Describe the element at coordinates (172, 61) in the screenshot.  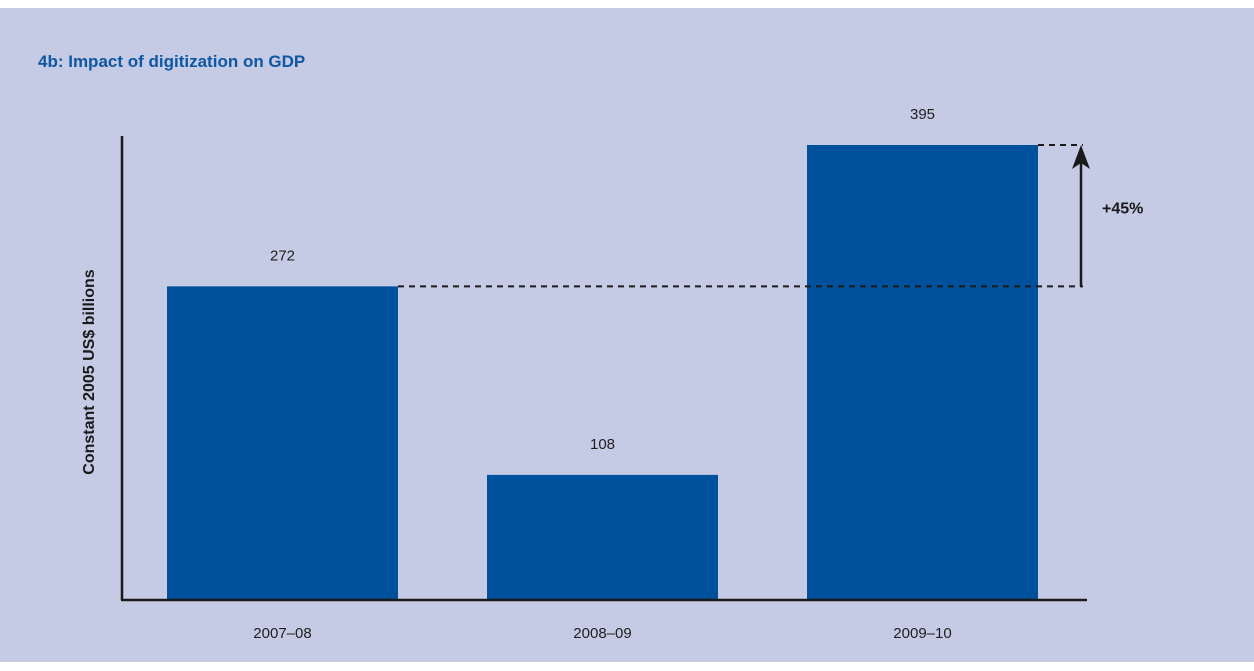
I see `chart-title: 4b: Impact of digitization on GDP` at that location.